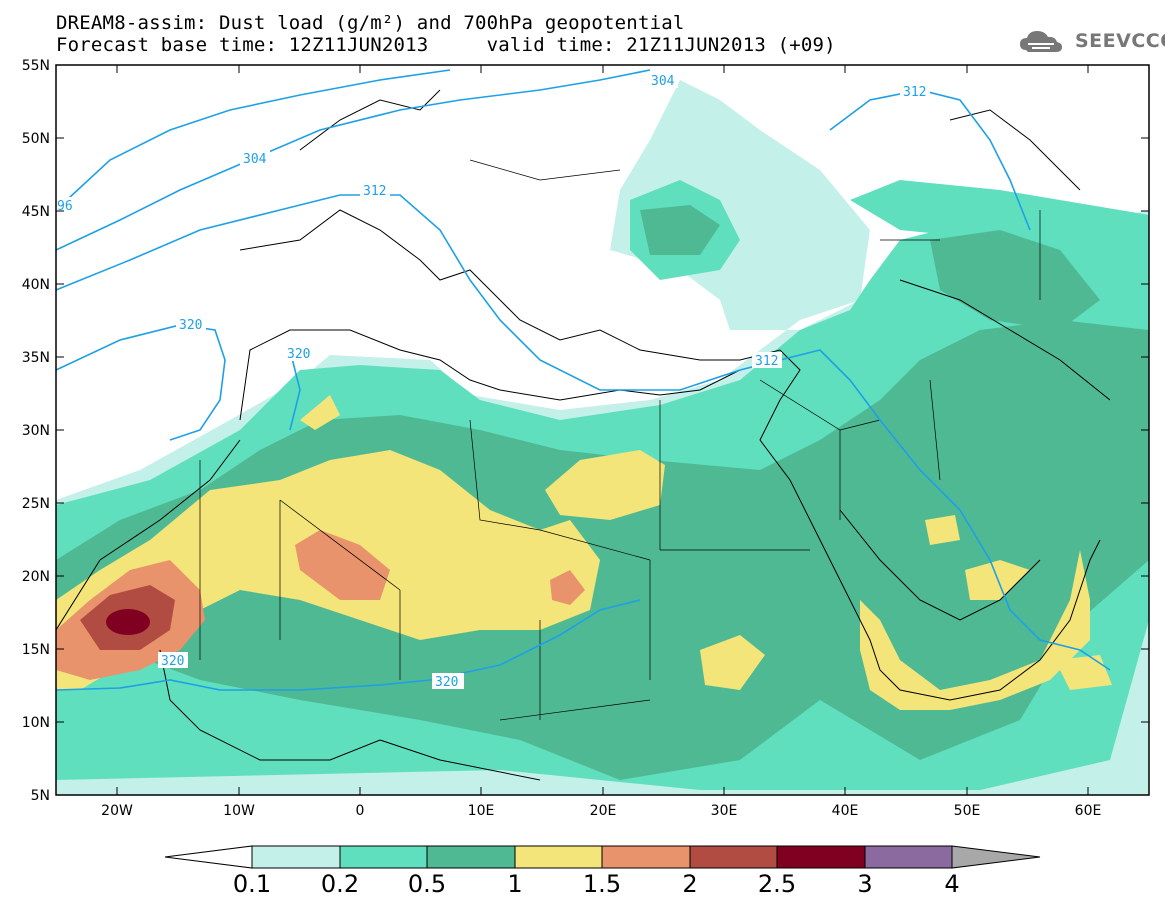  What do you see at coordinates (252, 884) in the screenshot?
I see `colorbar-label: 0.1` at bounding box center [252, 884].